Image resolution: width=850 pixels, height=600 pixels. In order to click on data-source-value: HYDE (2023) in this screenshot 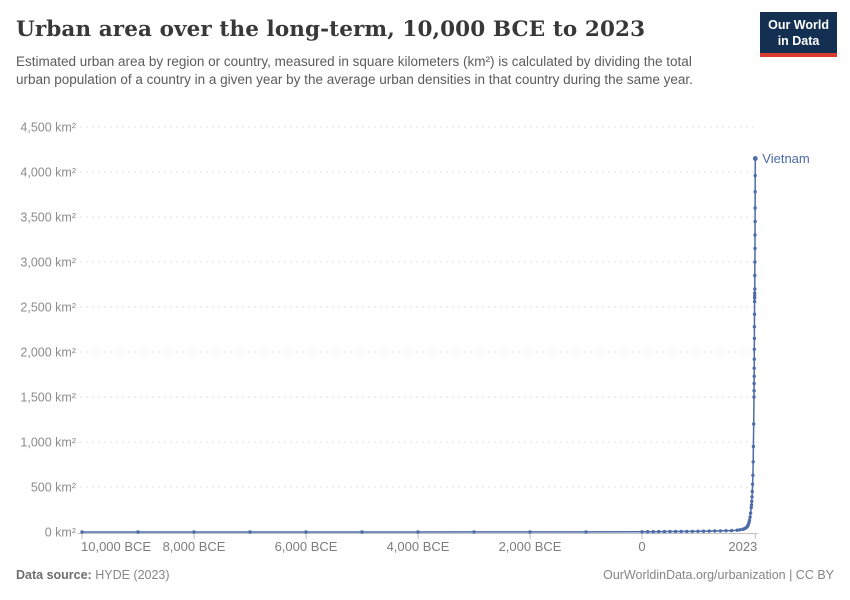, I will do `click(130, 575)`.